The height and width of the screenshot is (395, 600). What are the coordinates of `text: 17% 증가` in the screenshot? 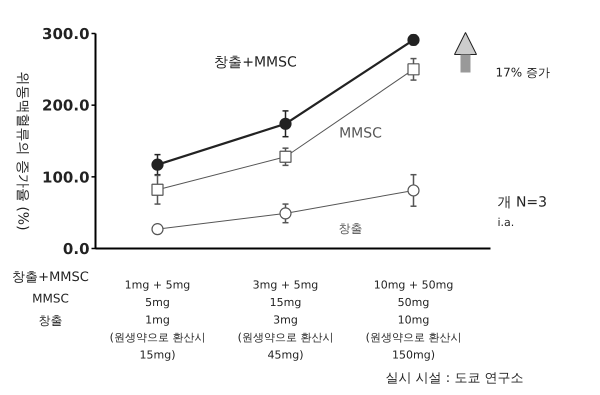 It's located at (523, 73).